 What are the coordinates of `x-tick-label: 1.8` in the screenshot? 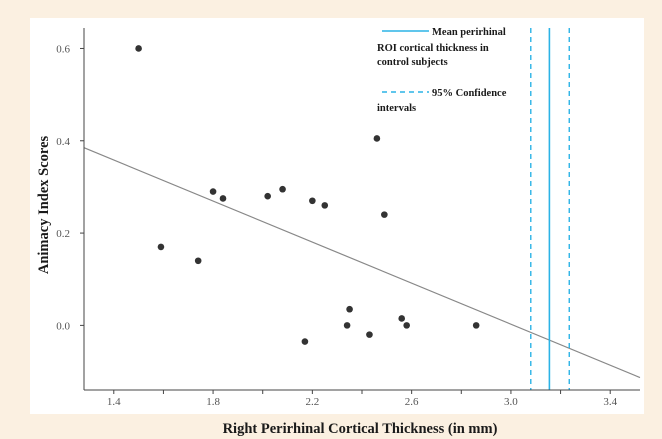 It's located at (213, 402).